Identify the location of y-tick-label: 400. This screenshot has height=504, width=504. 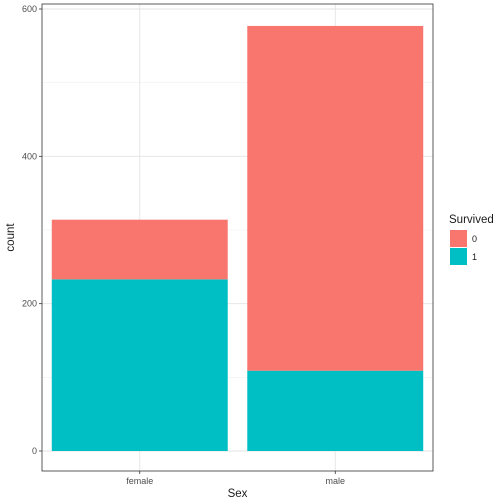
(29, 156).